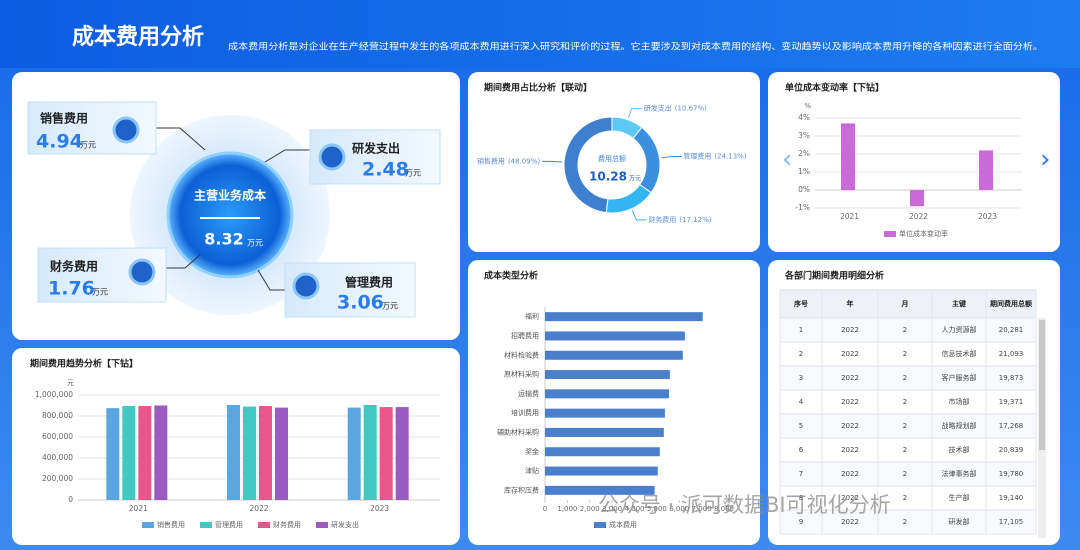  I want to click on column-header: 主键, so click(959, 303).